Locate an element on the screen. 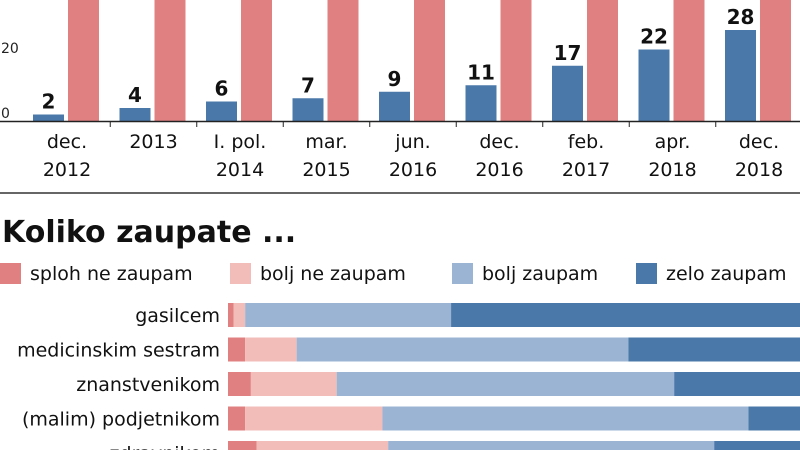 This screenshot has height=450, width=800. category-label: znanstvenikom is located at coordinates (148, 385).